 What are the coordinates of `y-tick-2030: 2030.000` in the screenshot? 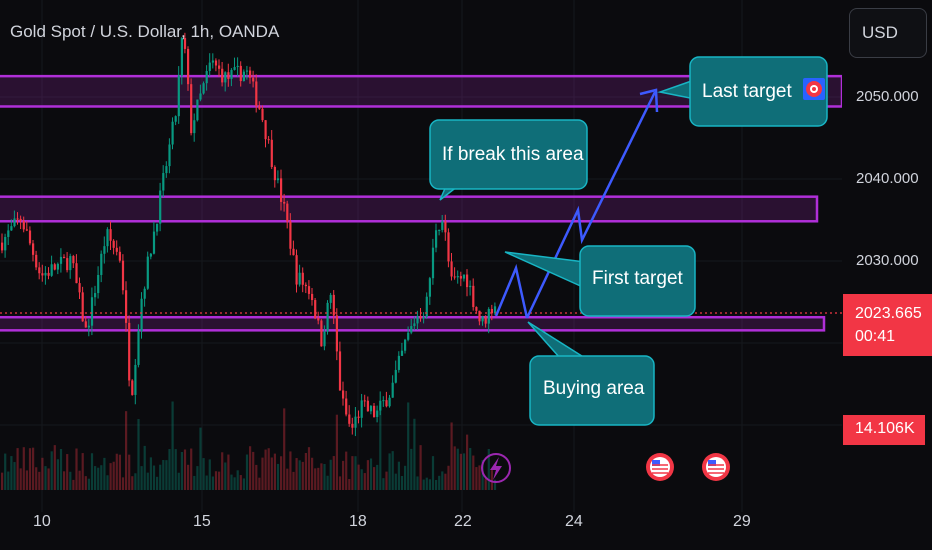 It's located at (887, 260).